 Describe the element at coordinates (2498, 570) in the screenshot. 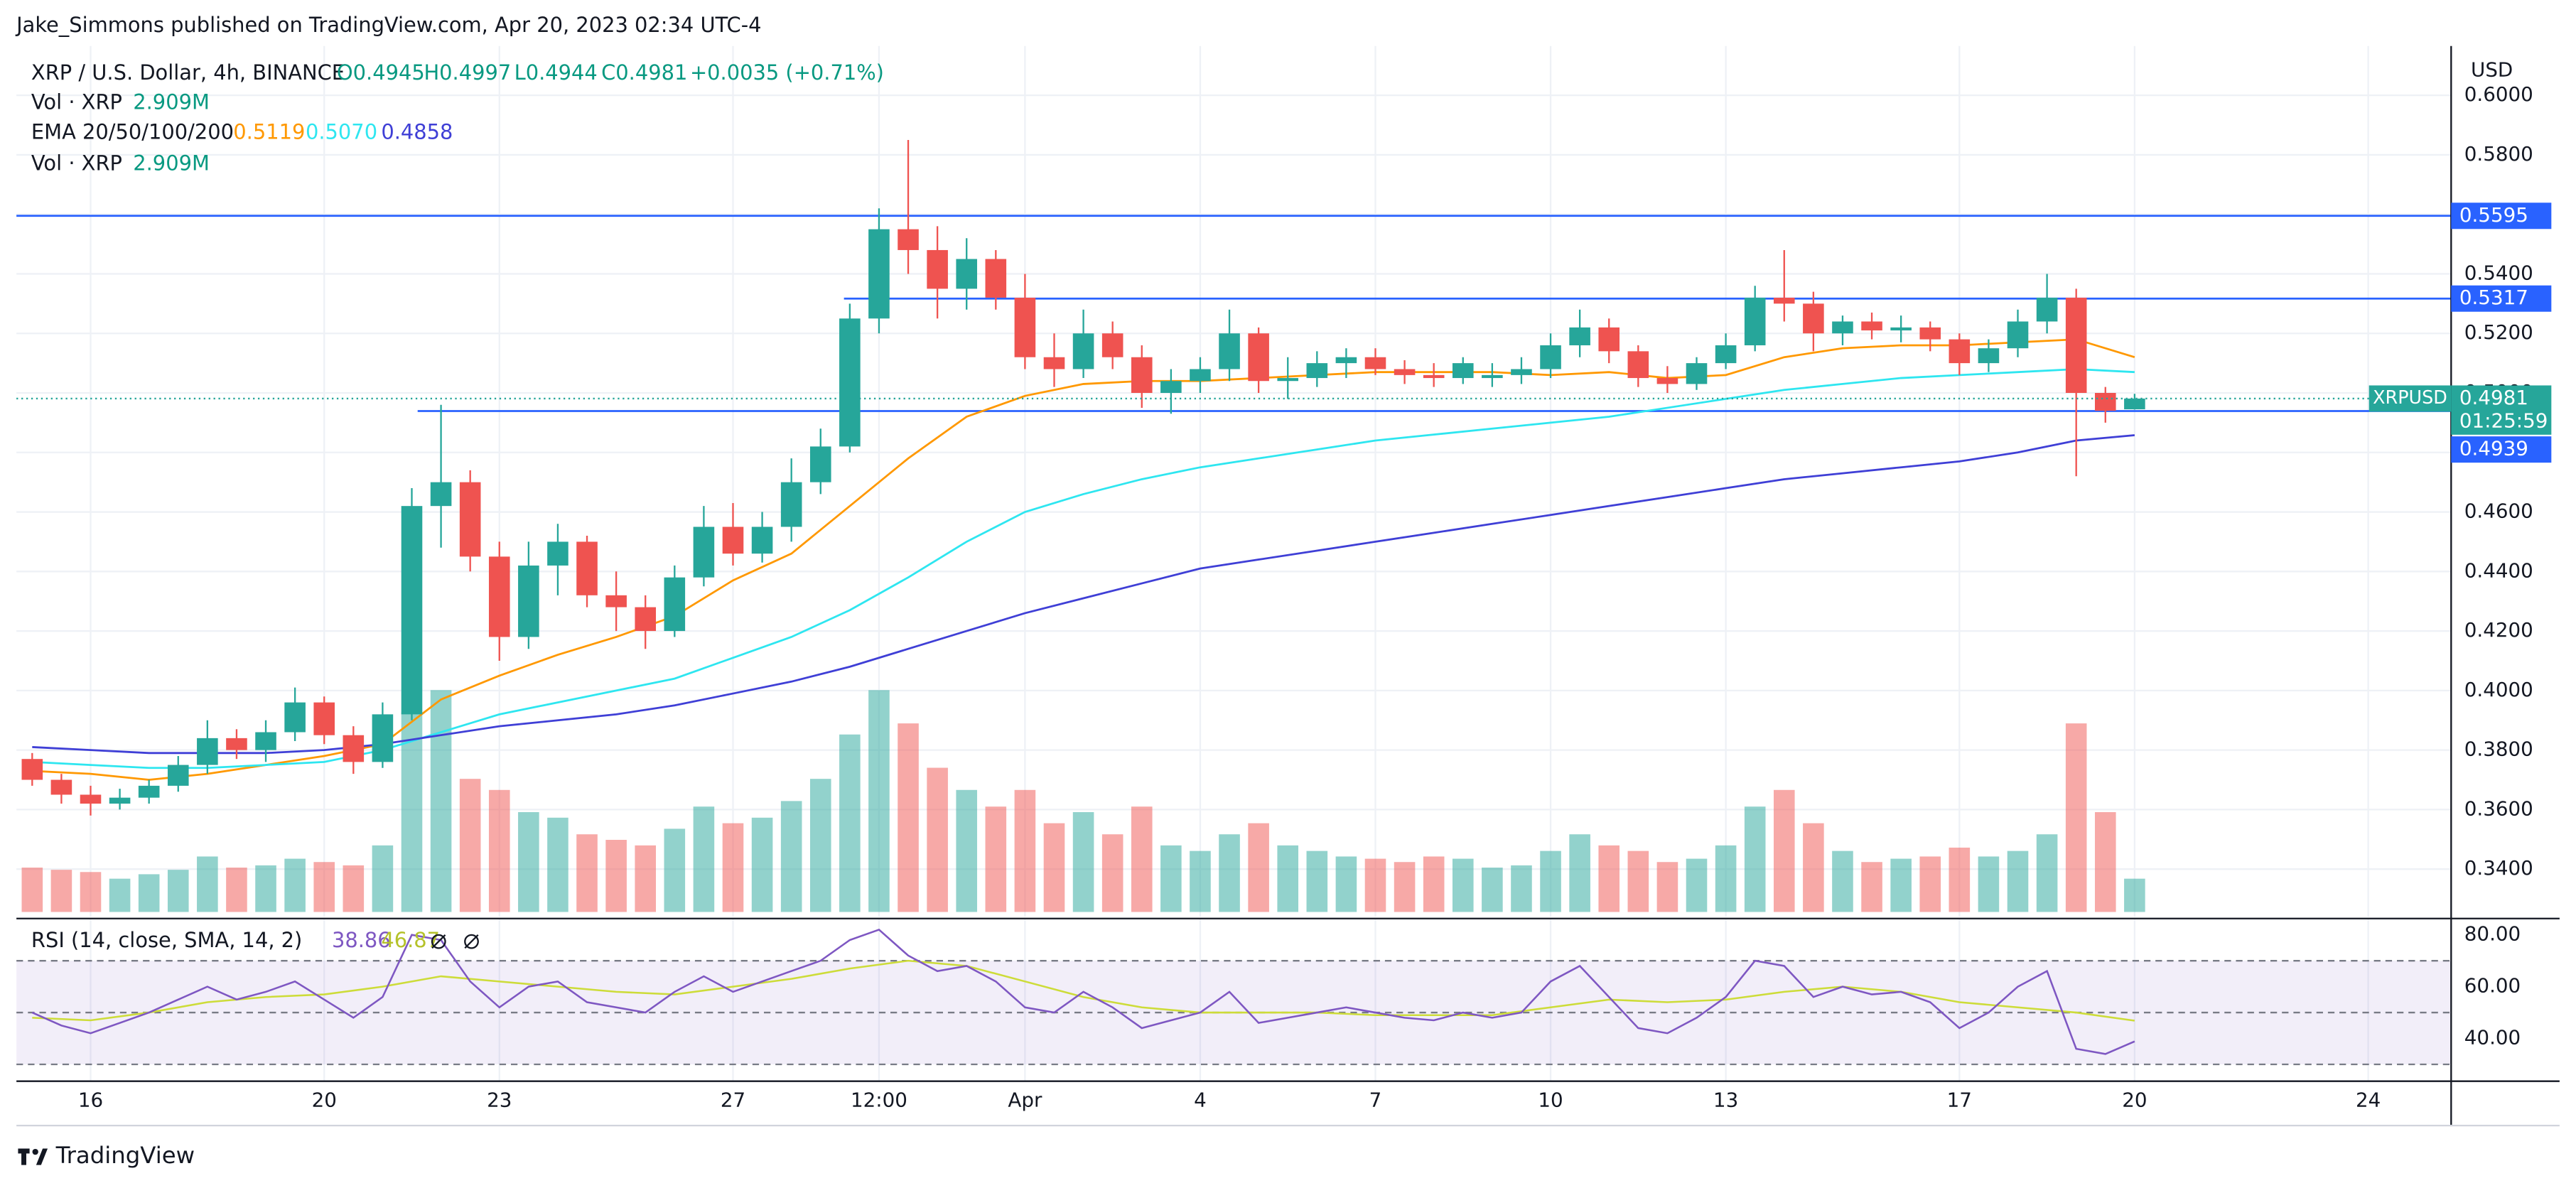

I see `y-tick-label: 0.4400` at that location.